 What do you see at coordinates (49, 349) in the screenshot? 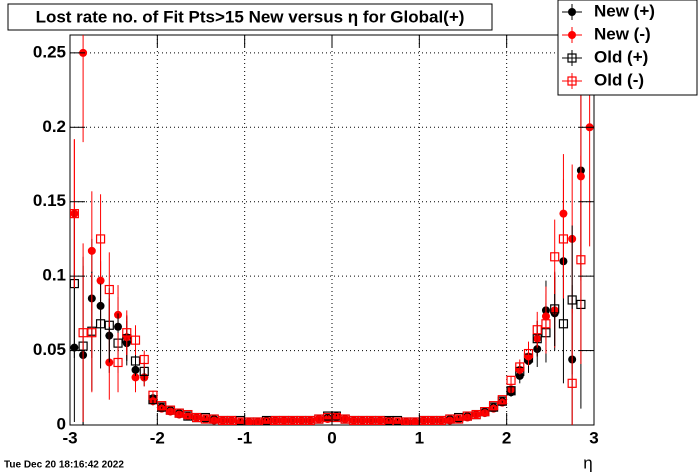
I see `y-tick-label: 0.05` at bounding box center [49, 349].